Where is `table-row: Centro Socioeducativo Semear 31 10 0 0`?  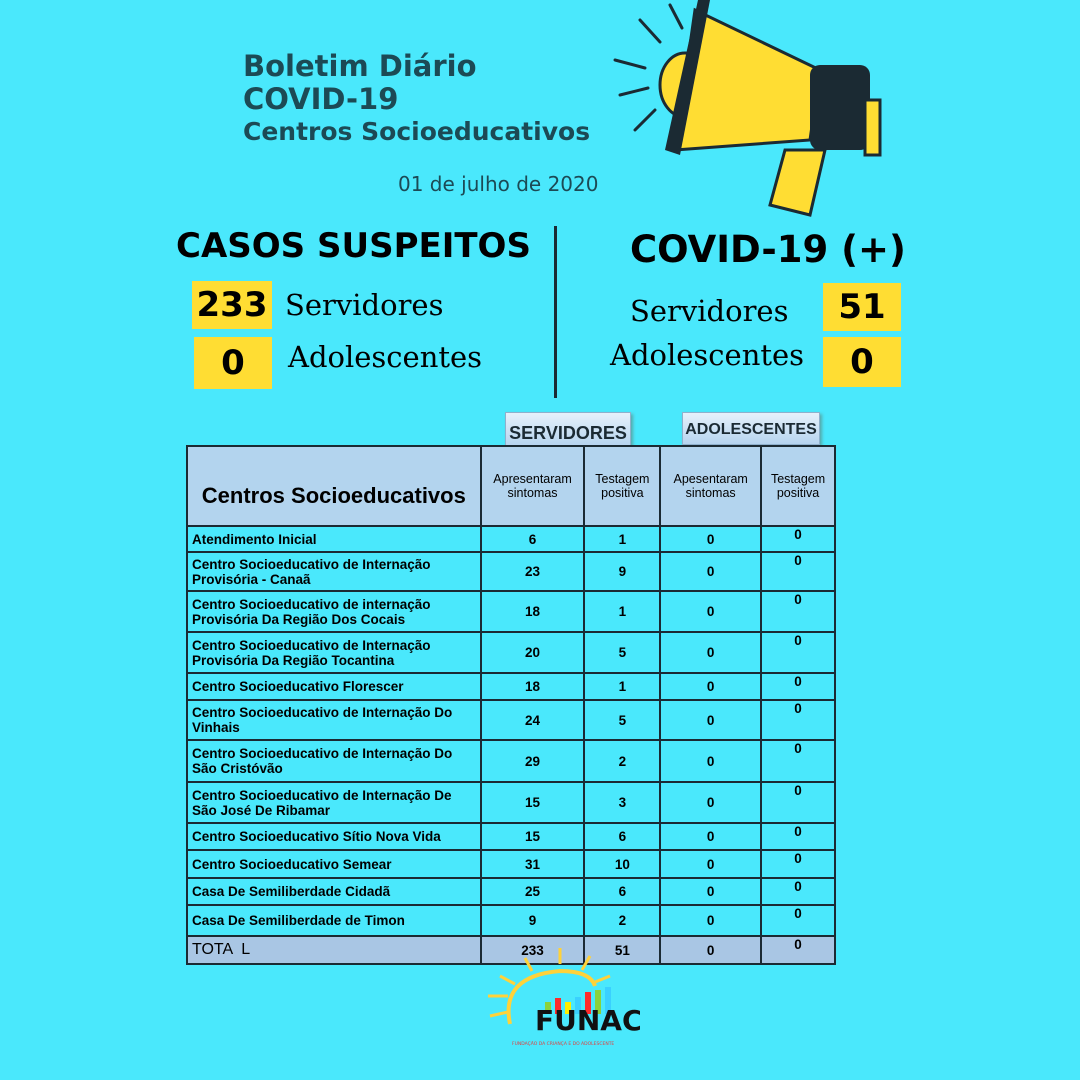 table-row: Centro Socioeducativo Semear 31 10 0 0 is located at coordinates (511, 864).